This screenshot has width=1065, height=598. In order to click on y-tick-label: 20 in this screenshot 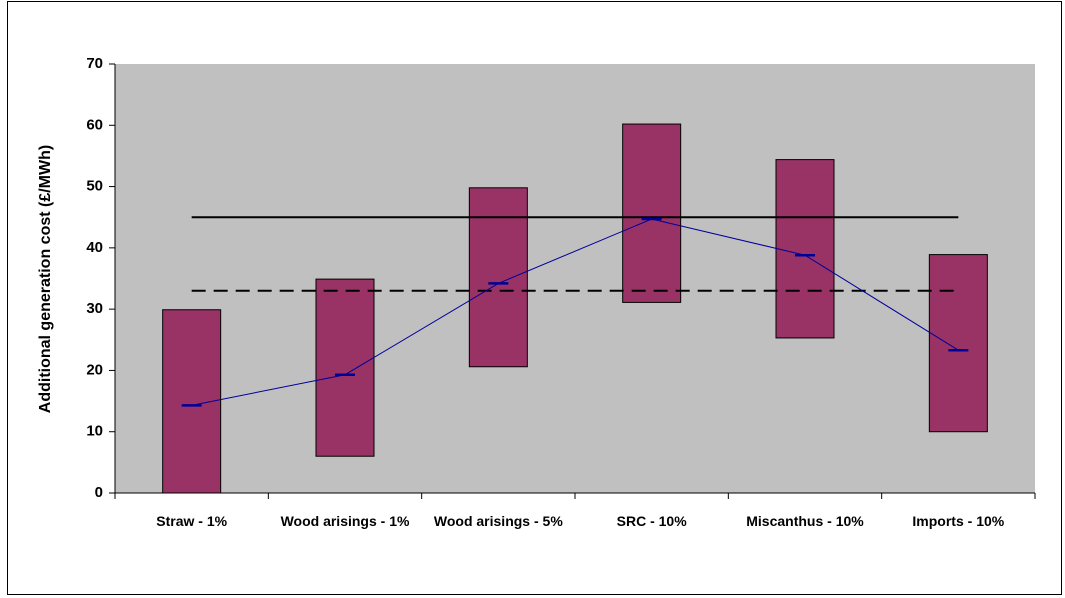, I will do `click(94, 369)`.